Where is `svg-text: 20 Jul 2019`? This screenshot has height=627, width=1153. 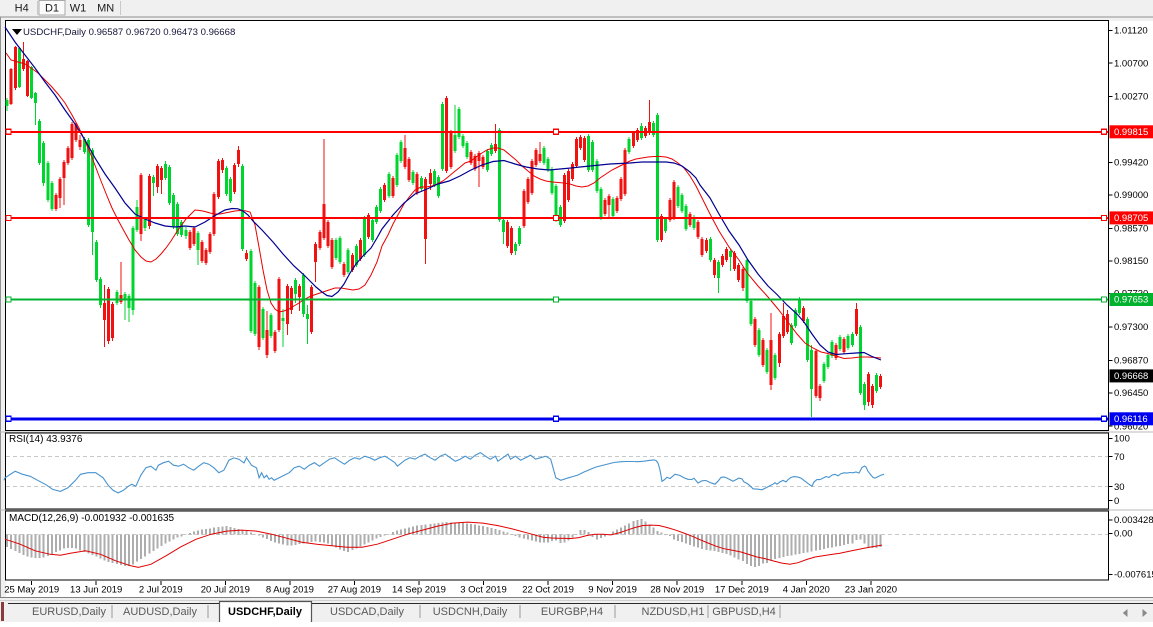 svg-text: 20 Jul 2019 is located at coordinates (225, 590).